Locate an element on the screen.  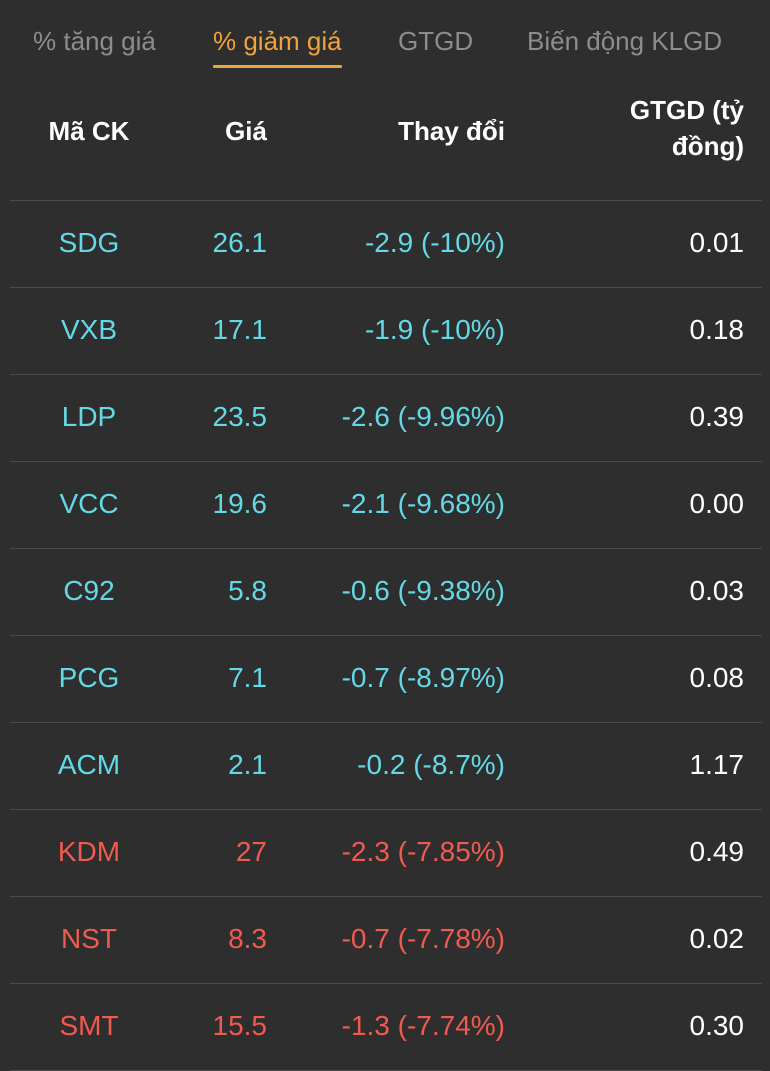
header-value: GTGD (tỷ đồng) is located at coordinates (687, 128).